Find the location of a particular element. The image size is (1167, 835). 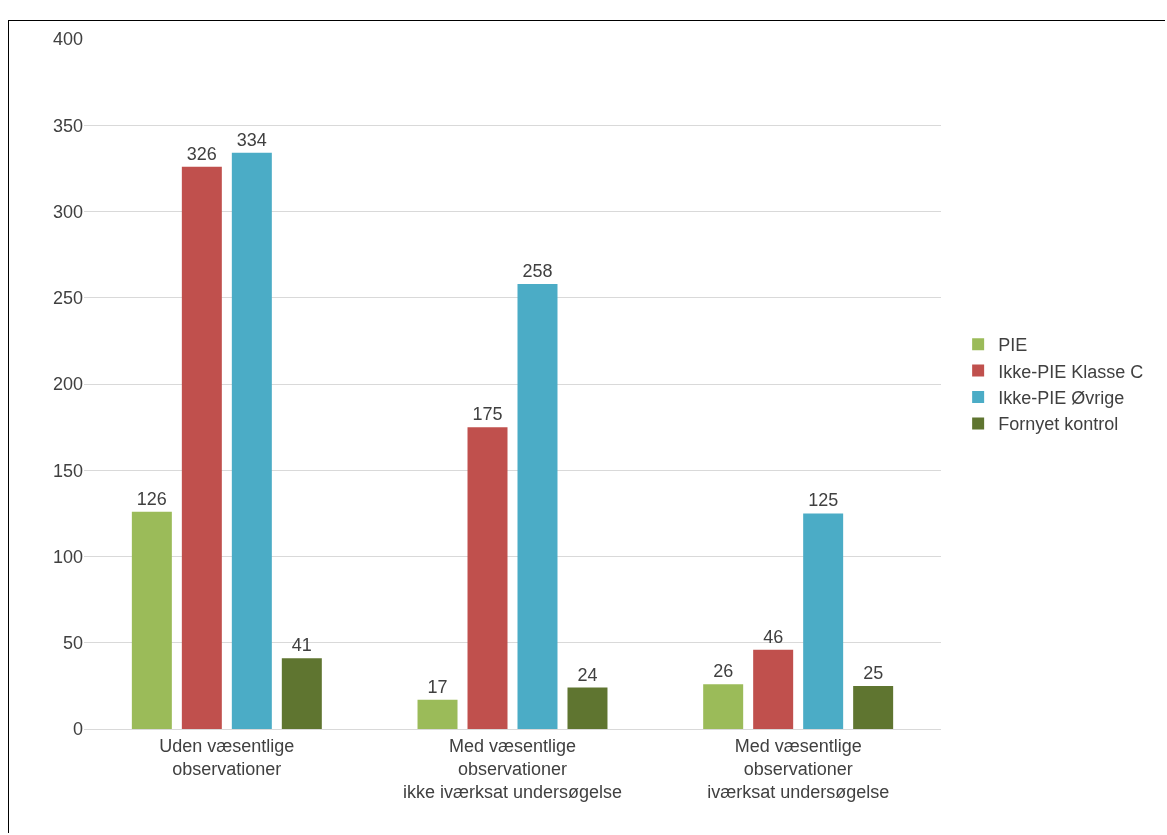

data-label: 258 is located at coordinates (537, 270).